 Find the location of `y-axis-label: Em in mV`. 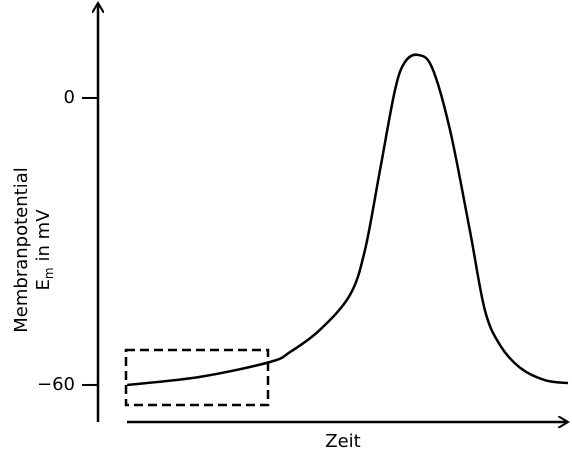

y-axis-label: Em in mV is located at coordinates (44, 250).